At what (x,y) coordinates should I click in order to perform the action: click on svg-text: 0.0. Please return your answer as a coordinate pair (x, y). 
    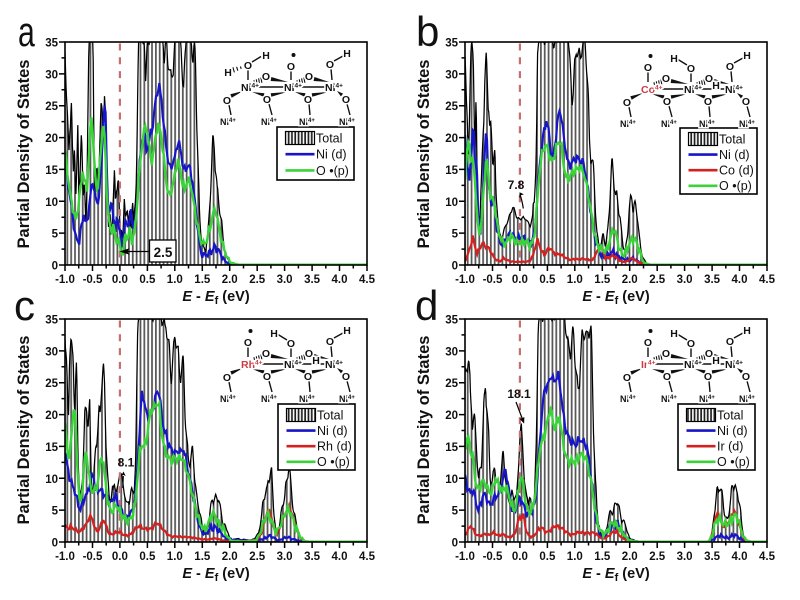
    Looking at the image, I should click on (520, 280).